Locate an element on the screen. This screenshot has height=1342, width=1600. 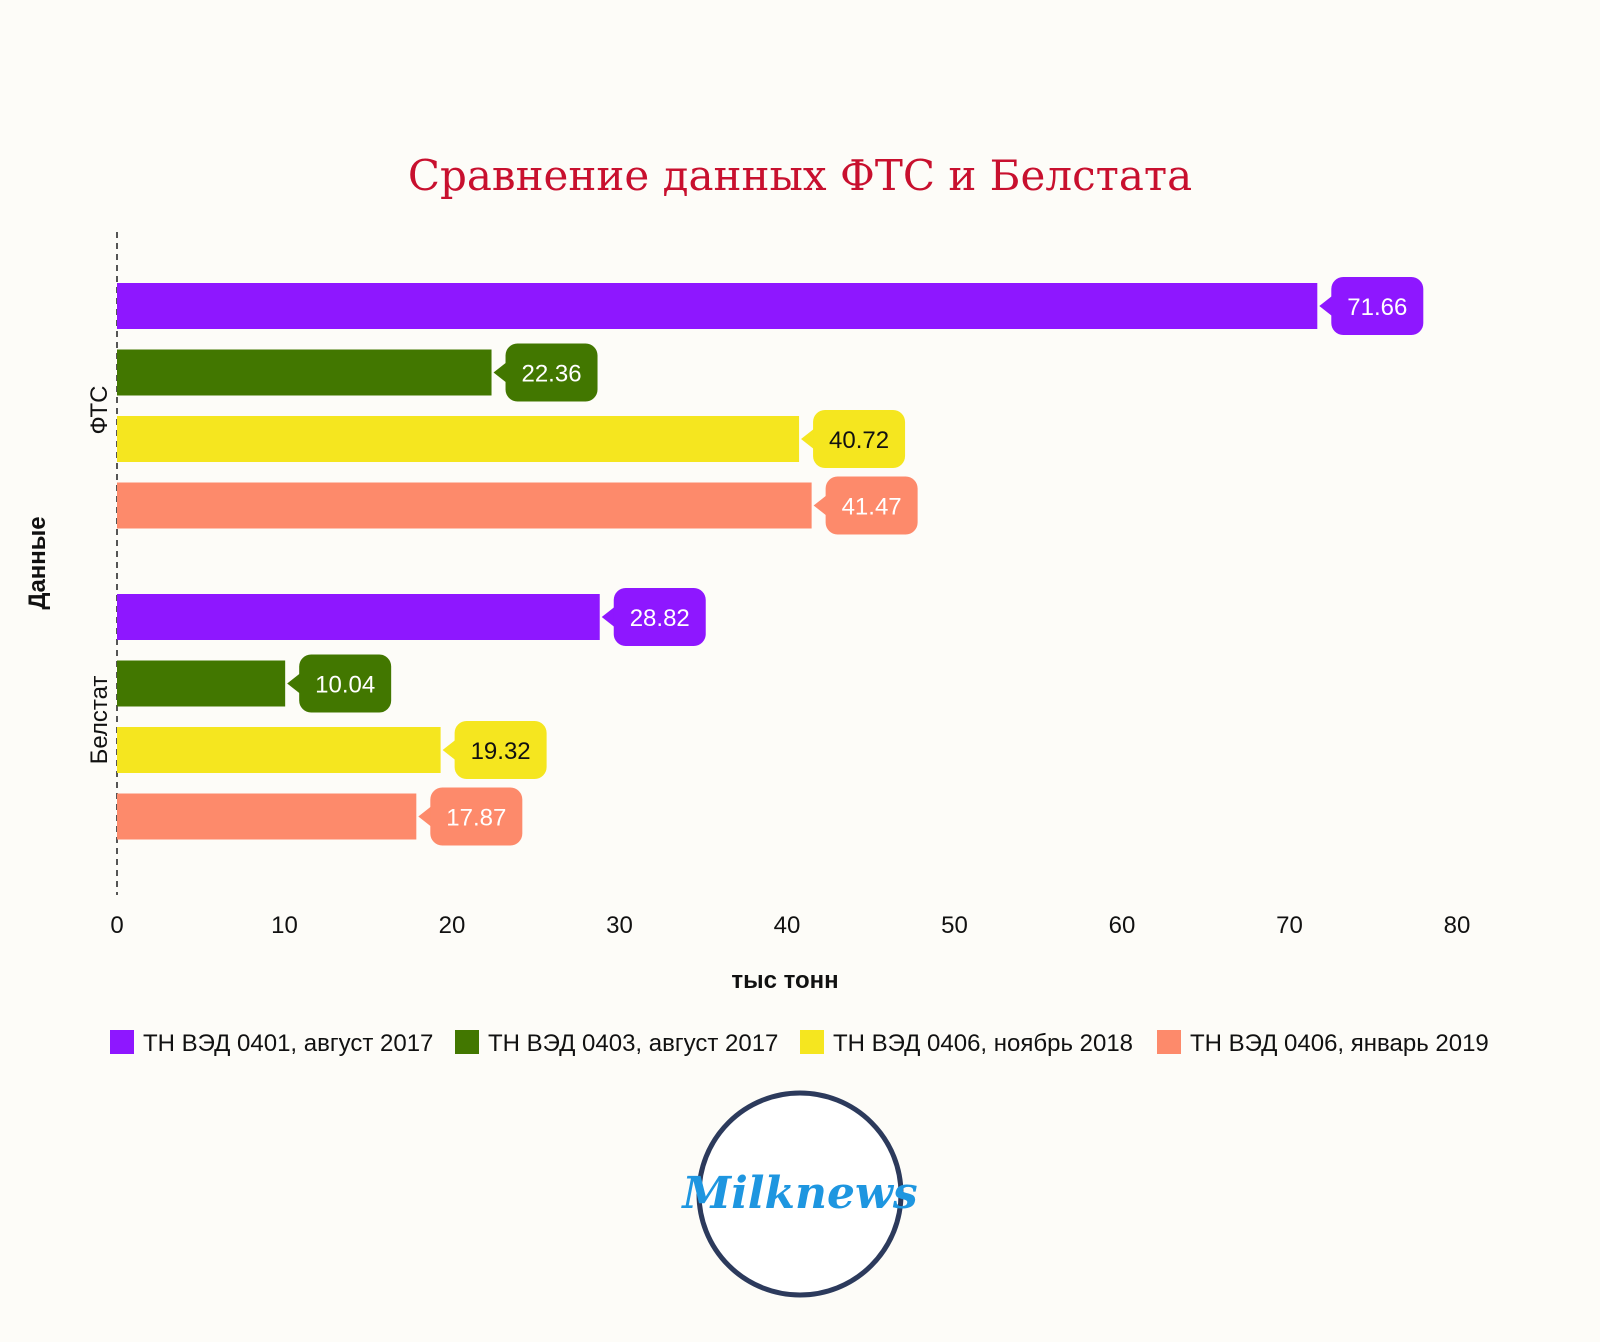
category-label: Белстат is located at coordinates (99, 720).